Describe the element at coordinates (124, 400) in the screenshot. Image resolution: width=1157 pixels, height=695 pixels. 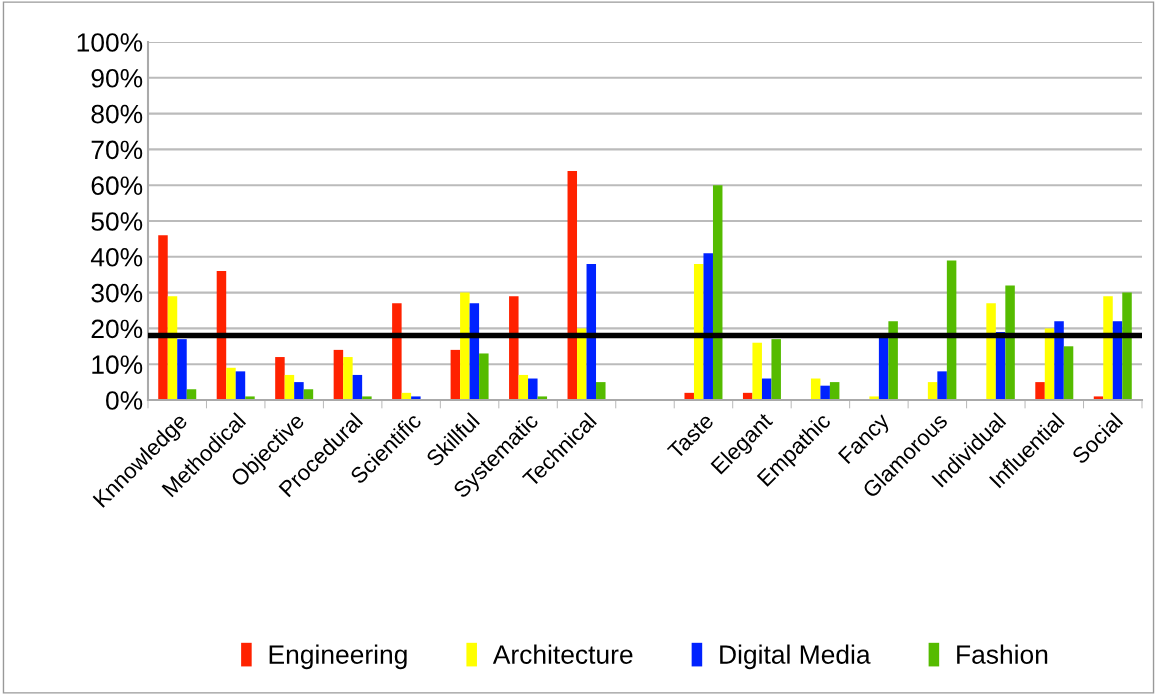
I see `y-tick-label: 0%` at that location.